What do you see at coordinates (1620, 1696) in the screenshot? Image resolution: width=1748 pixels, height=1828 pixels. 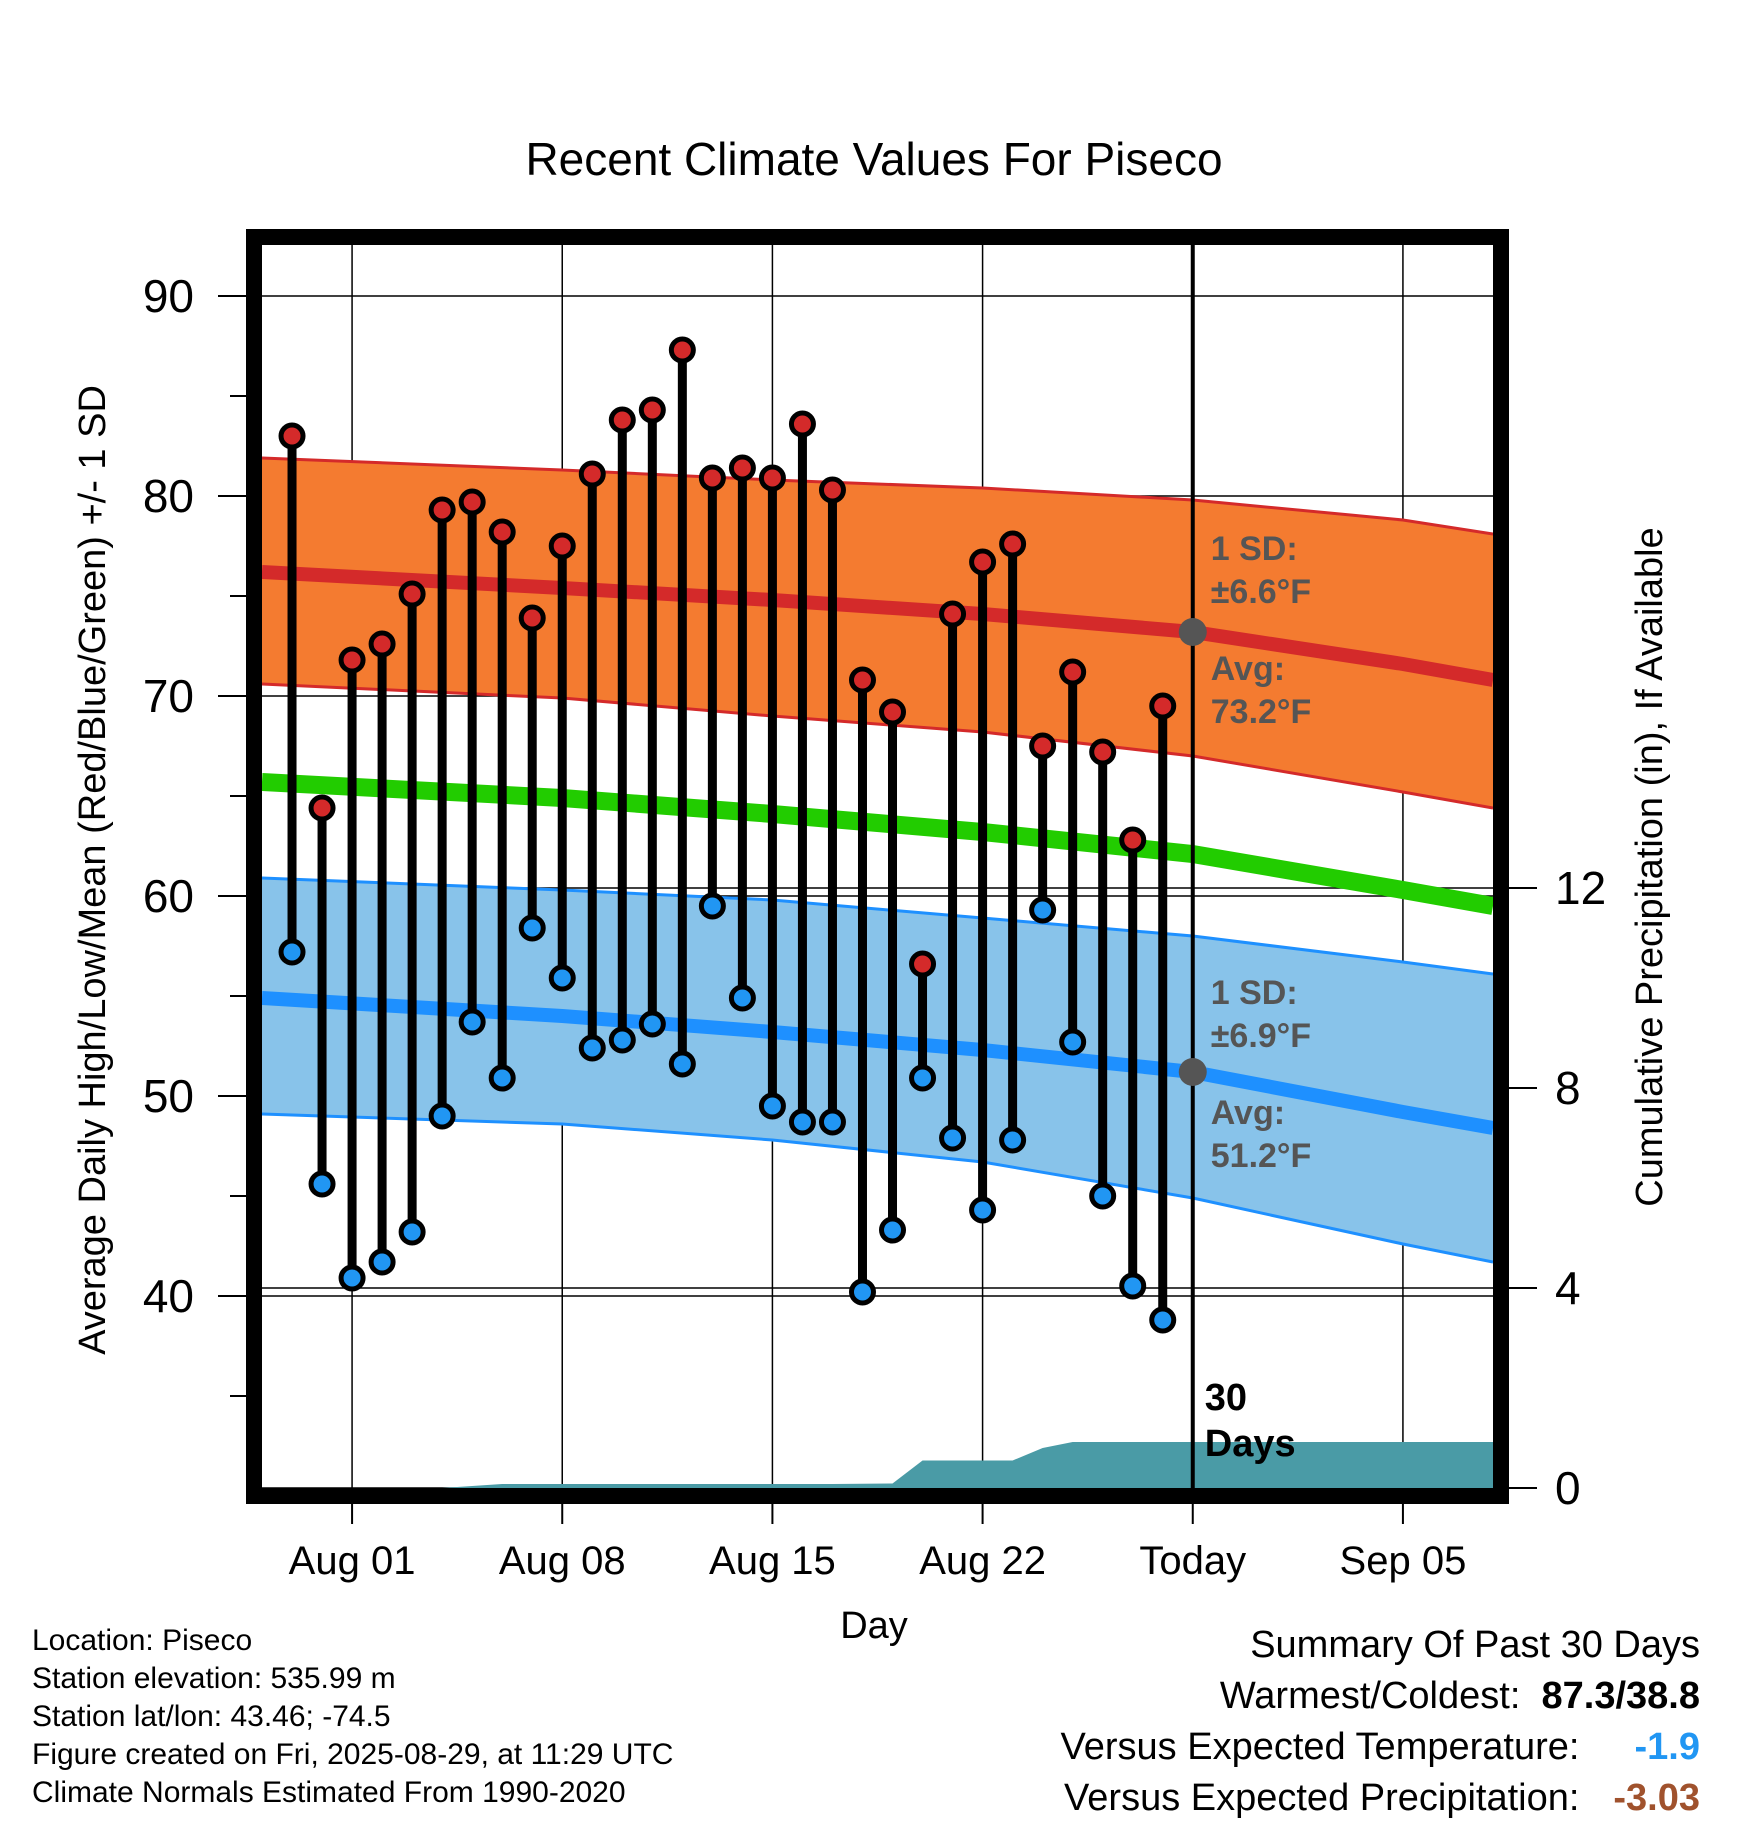 I see `summary-warm-cold-value: 87.3/38.8` at bounding box center [1620, 1696].